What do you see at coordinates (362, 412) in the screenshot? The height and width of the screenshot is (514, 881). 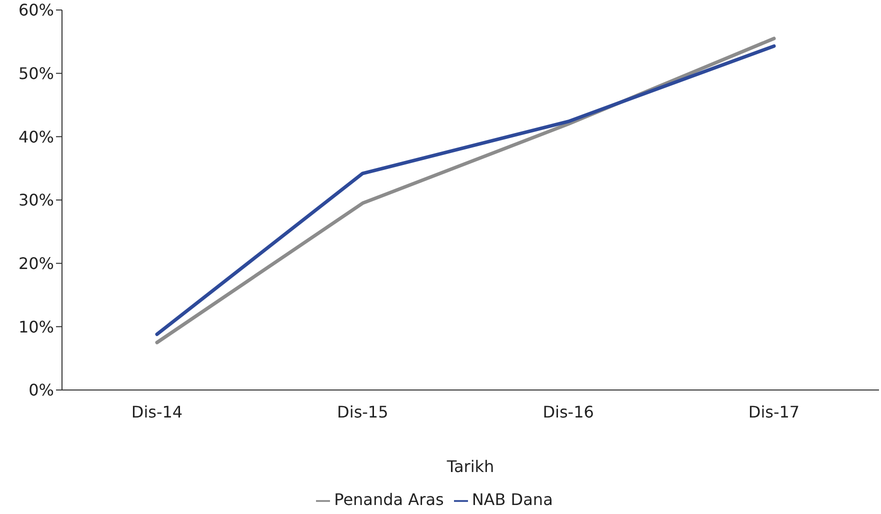 I see `x-tick-label: Dis-15` at bounding box center [362, 412].